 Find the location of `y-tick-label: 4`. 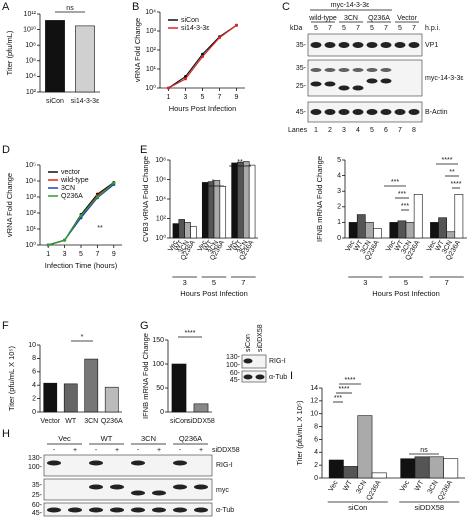

y-tick-label: 4 is located at coordinates (316, 452).